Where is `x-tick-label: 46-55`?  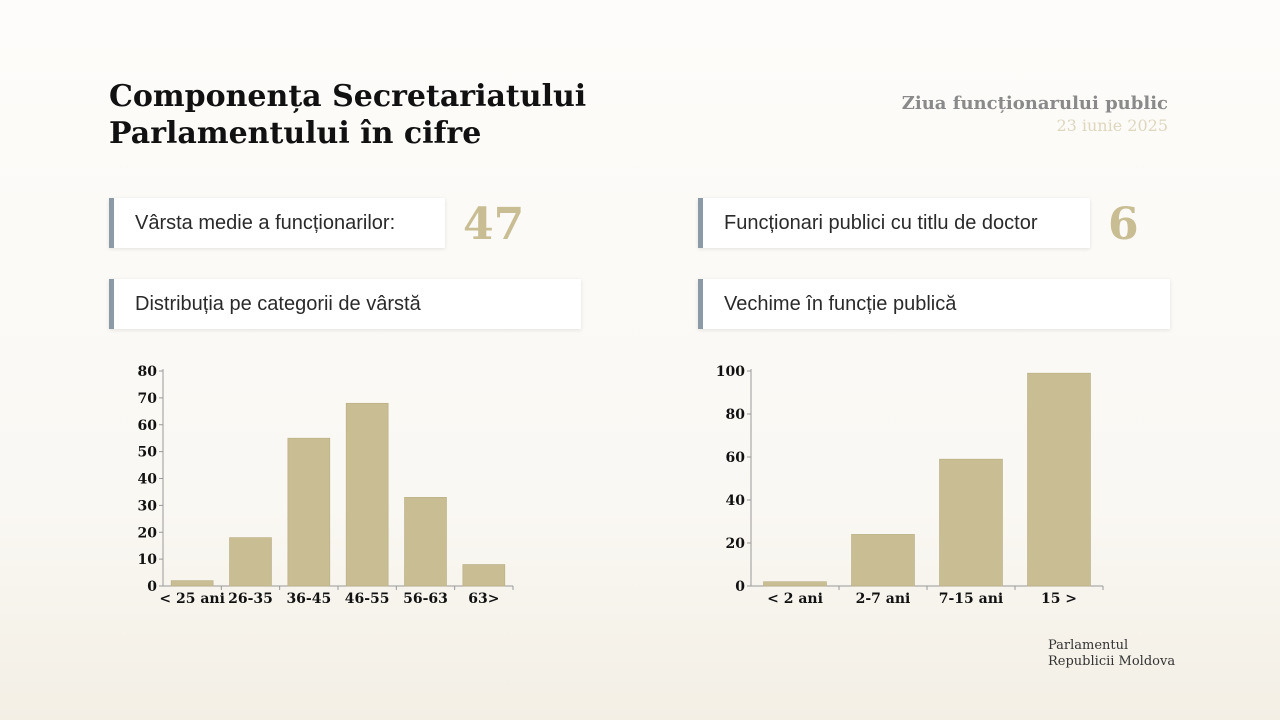 x-tick-label: 46-55 is located at coordinates (367, 599).